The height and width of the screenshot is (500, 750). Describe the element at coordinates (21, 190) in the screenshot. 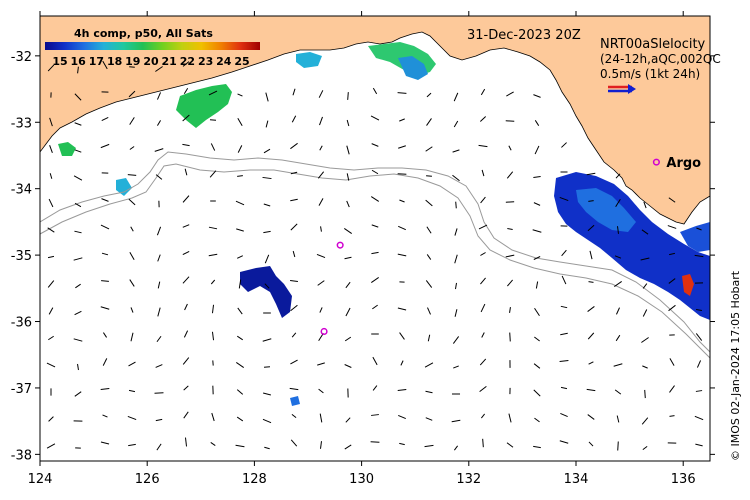

I see `lat-tick-label: -34` at that location.